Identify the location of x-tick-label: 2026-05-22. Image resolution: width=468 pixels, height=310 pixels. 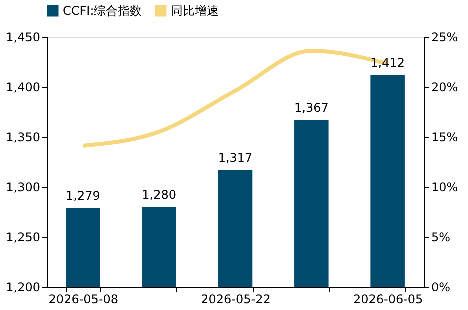
(236, 299).